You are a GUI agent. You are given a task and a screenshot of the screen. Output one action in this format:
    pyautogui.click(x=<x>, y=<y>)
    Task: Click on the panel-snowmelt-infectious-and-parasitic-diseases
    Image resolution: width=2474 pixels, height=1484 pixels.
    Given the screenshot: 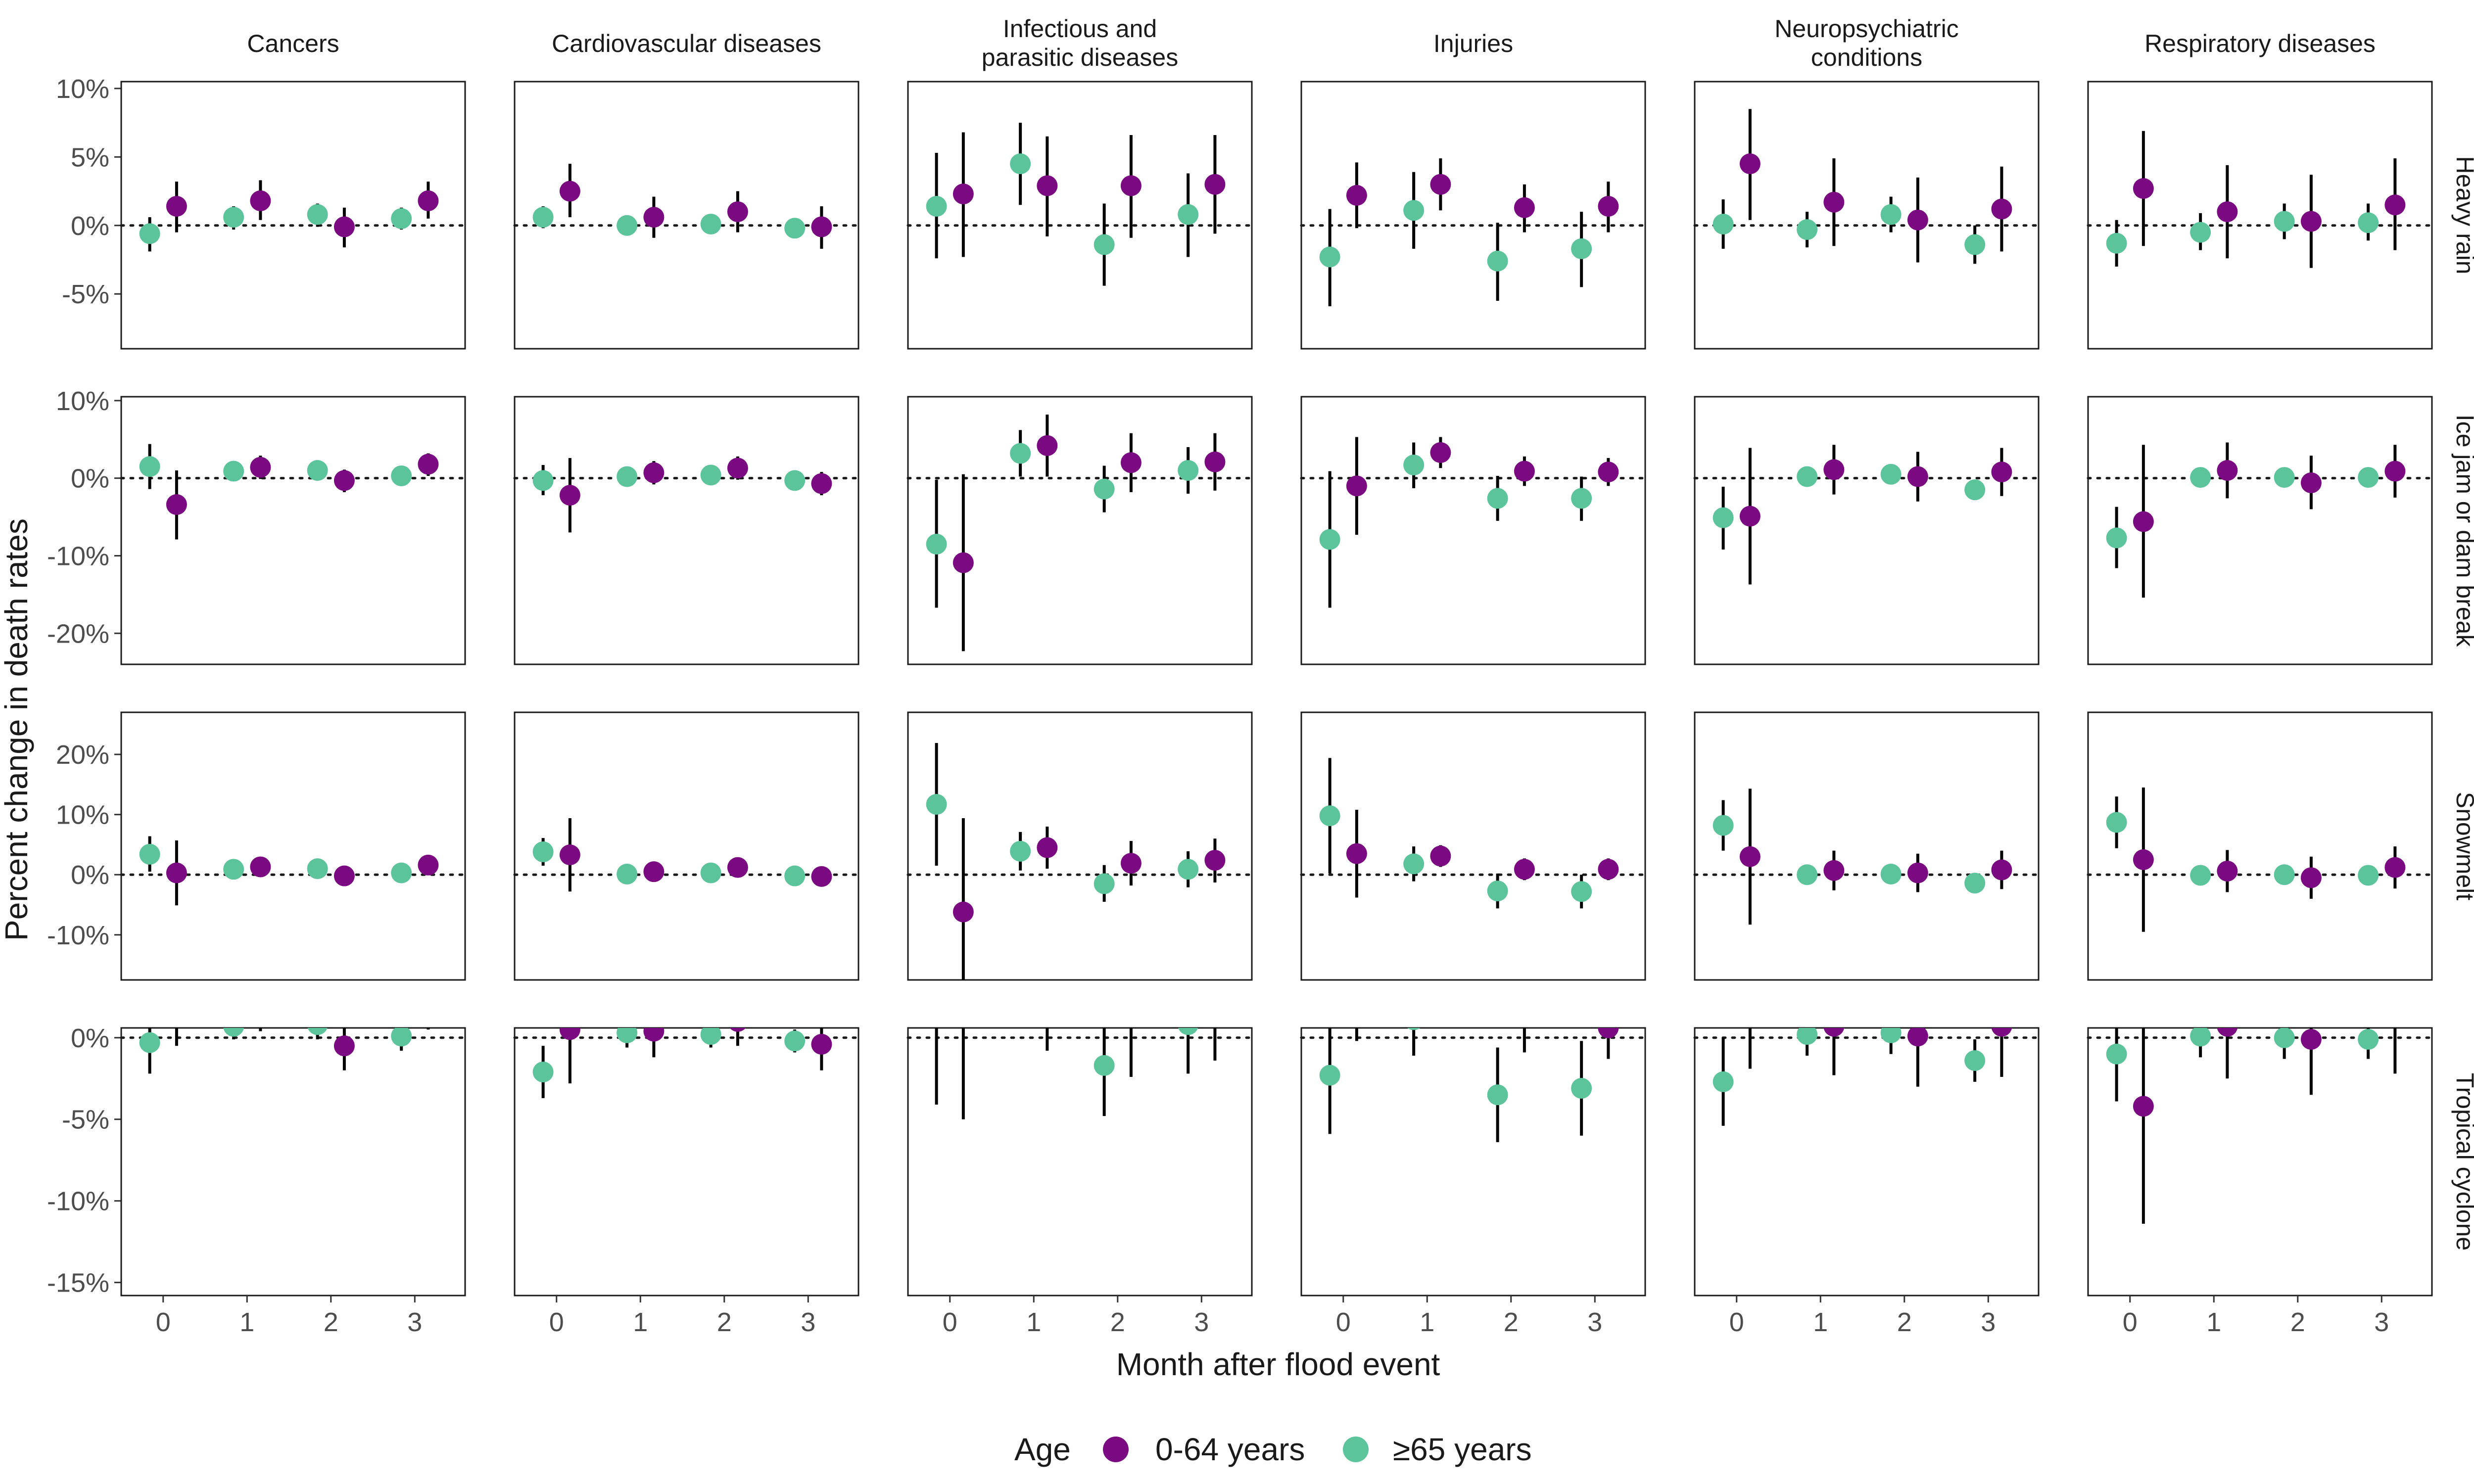 What is the action you would take?
    pyautogui.click(x=1079, y=846)
    